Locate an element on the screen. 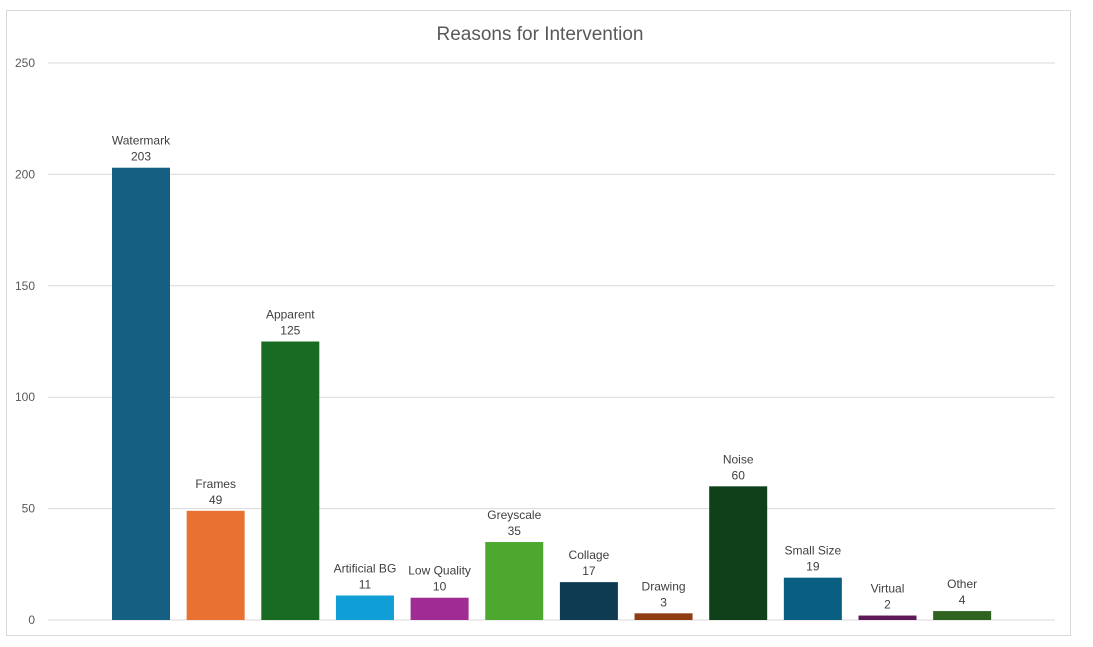  data-label-value: 3 is located at coordinates (663, 602).